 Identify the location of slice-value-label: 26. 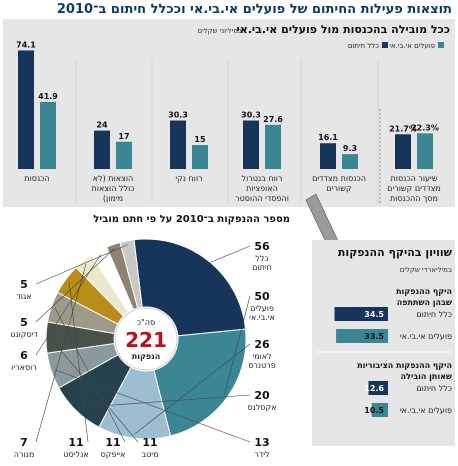
(262, 344).